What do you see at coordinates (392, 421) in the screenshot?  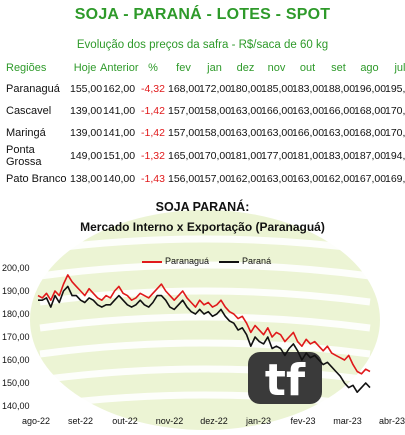 I see `x-tick-label: abr-23` at bounding box center [392, 421].